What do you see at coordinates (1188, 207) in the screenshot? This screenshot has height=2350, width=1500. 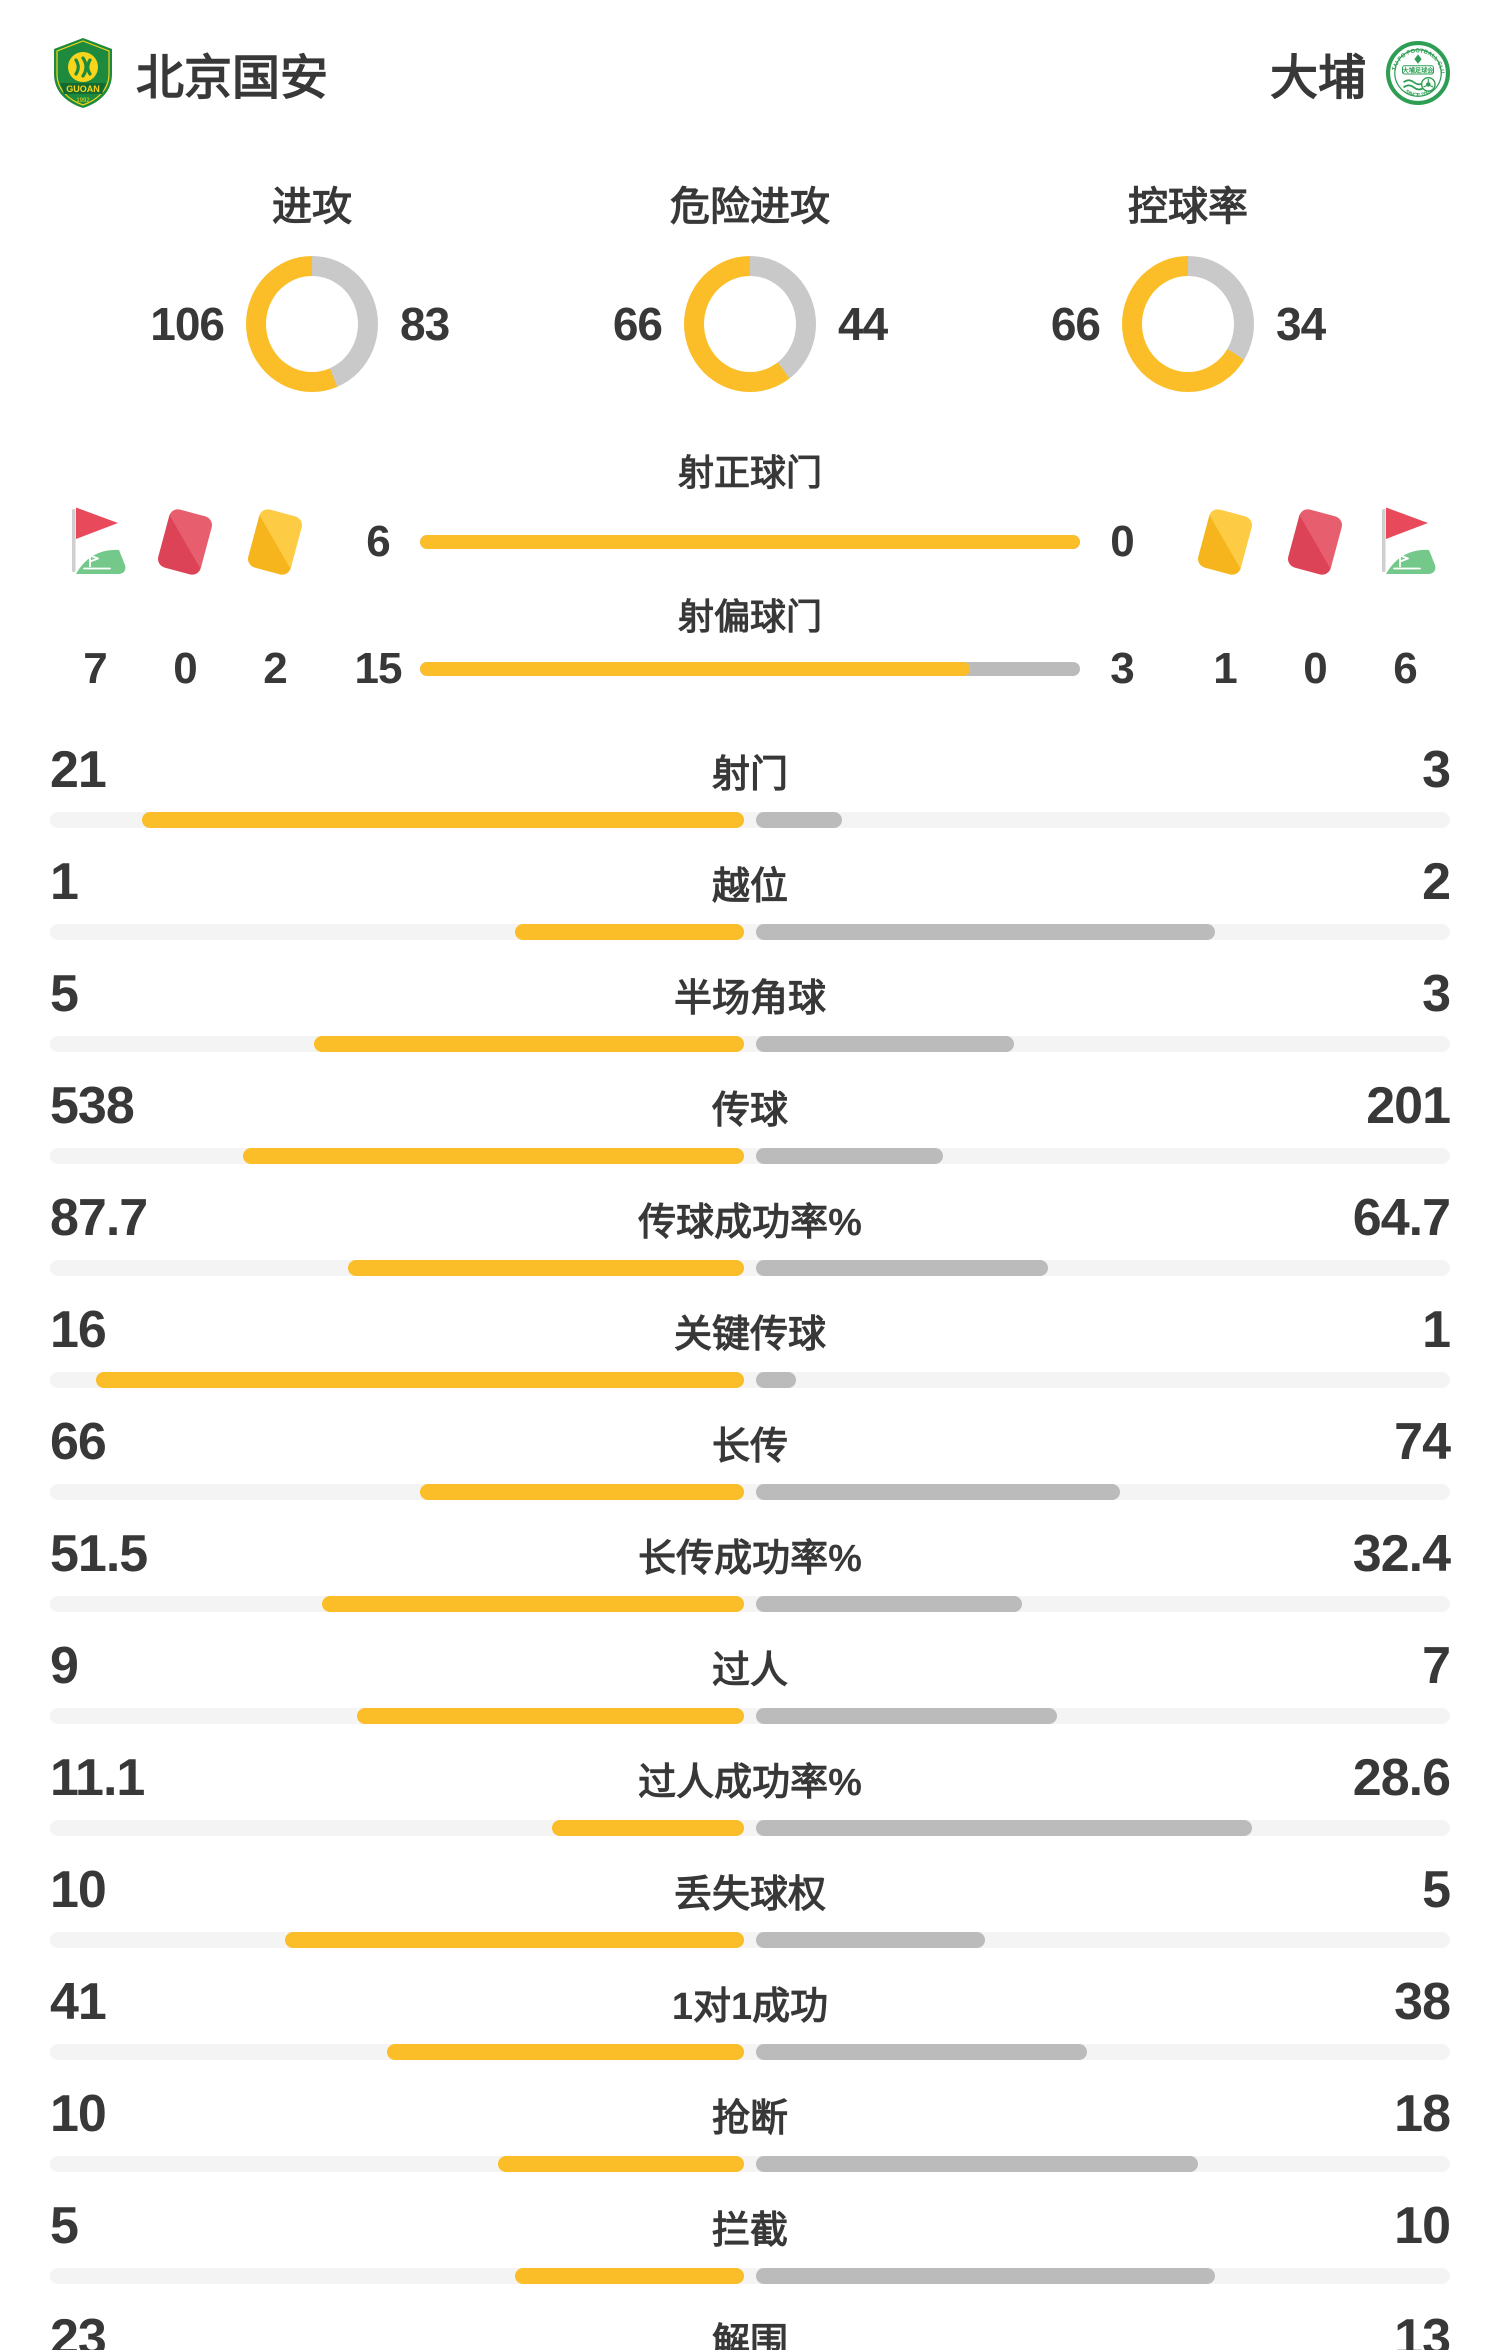 I see `donut-title: 控球率` at bounding box center [1188, 207].